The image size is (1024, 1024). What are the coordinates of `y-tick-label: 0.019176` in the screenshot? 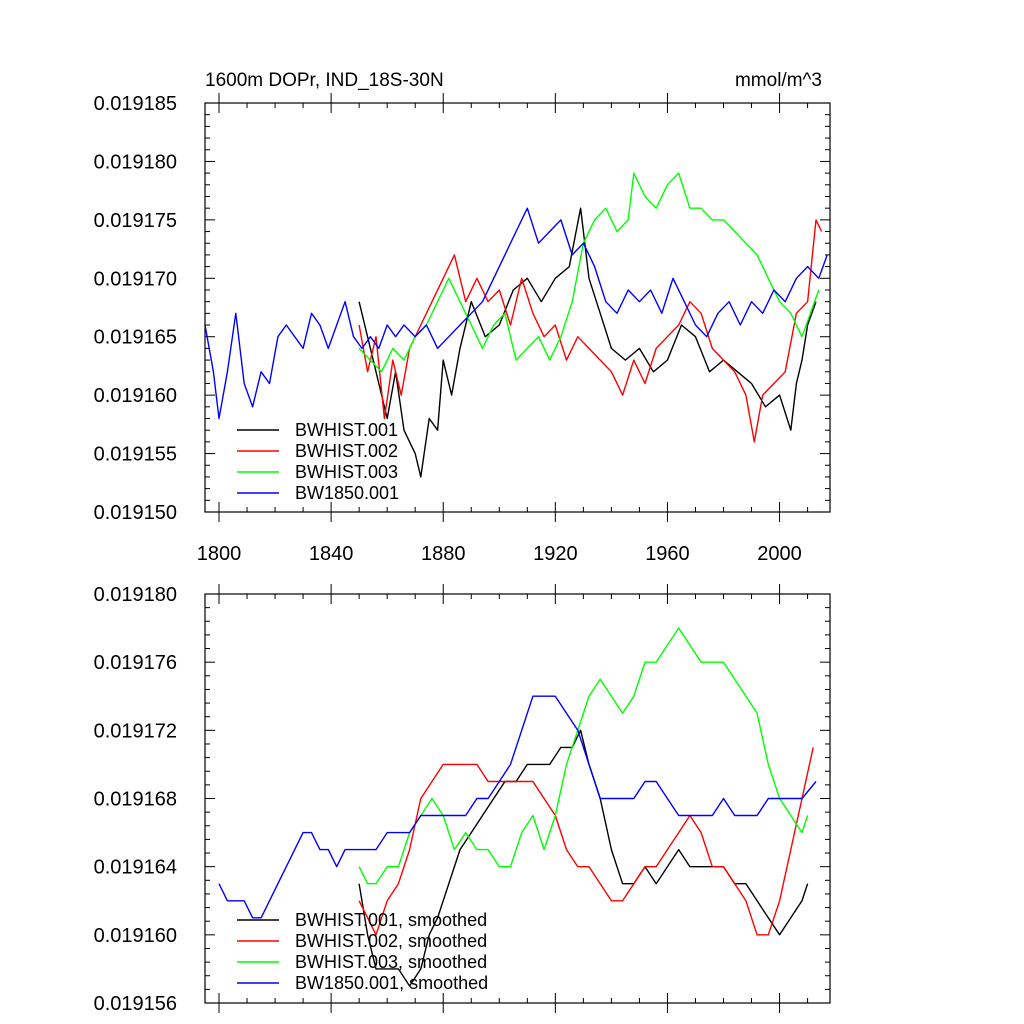 It's located at (135, 663).